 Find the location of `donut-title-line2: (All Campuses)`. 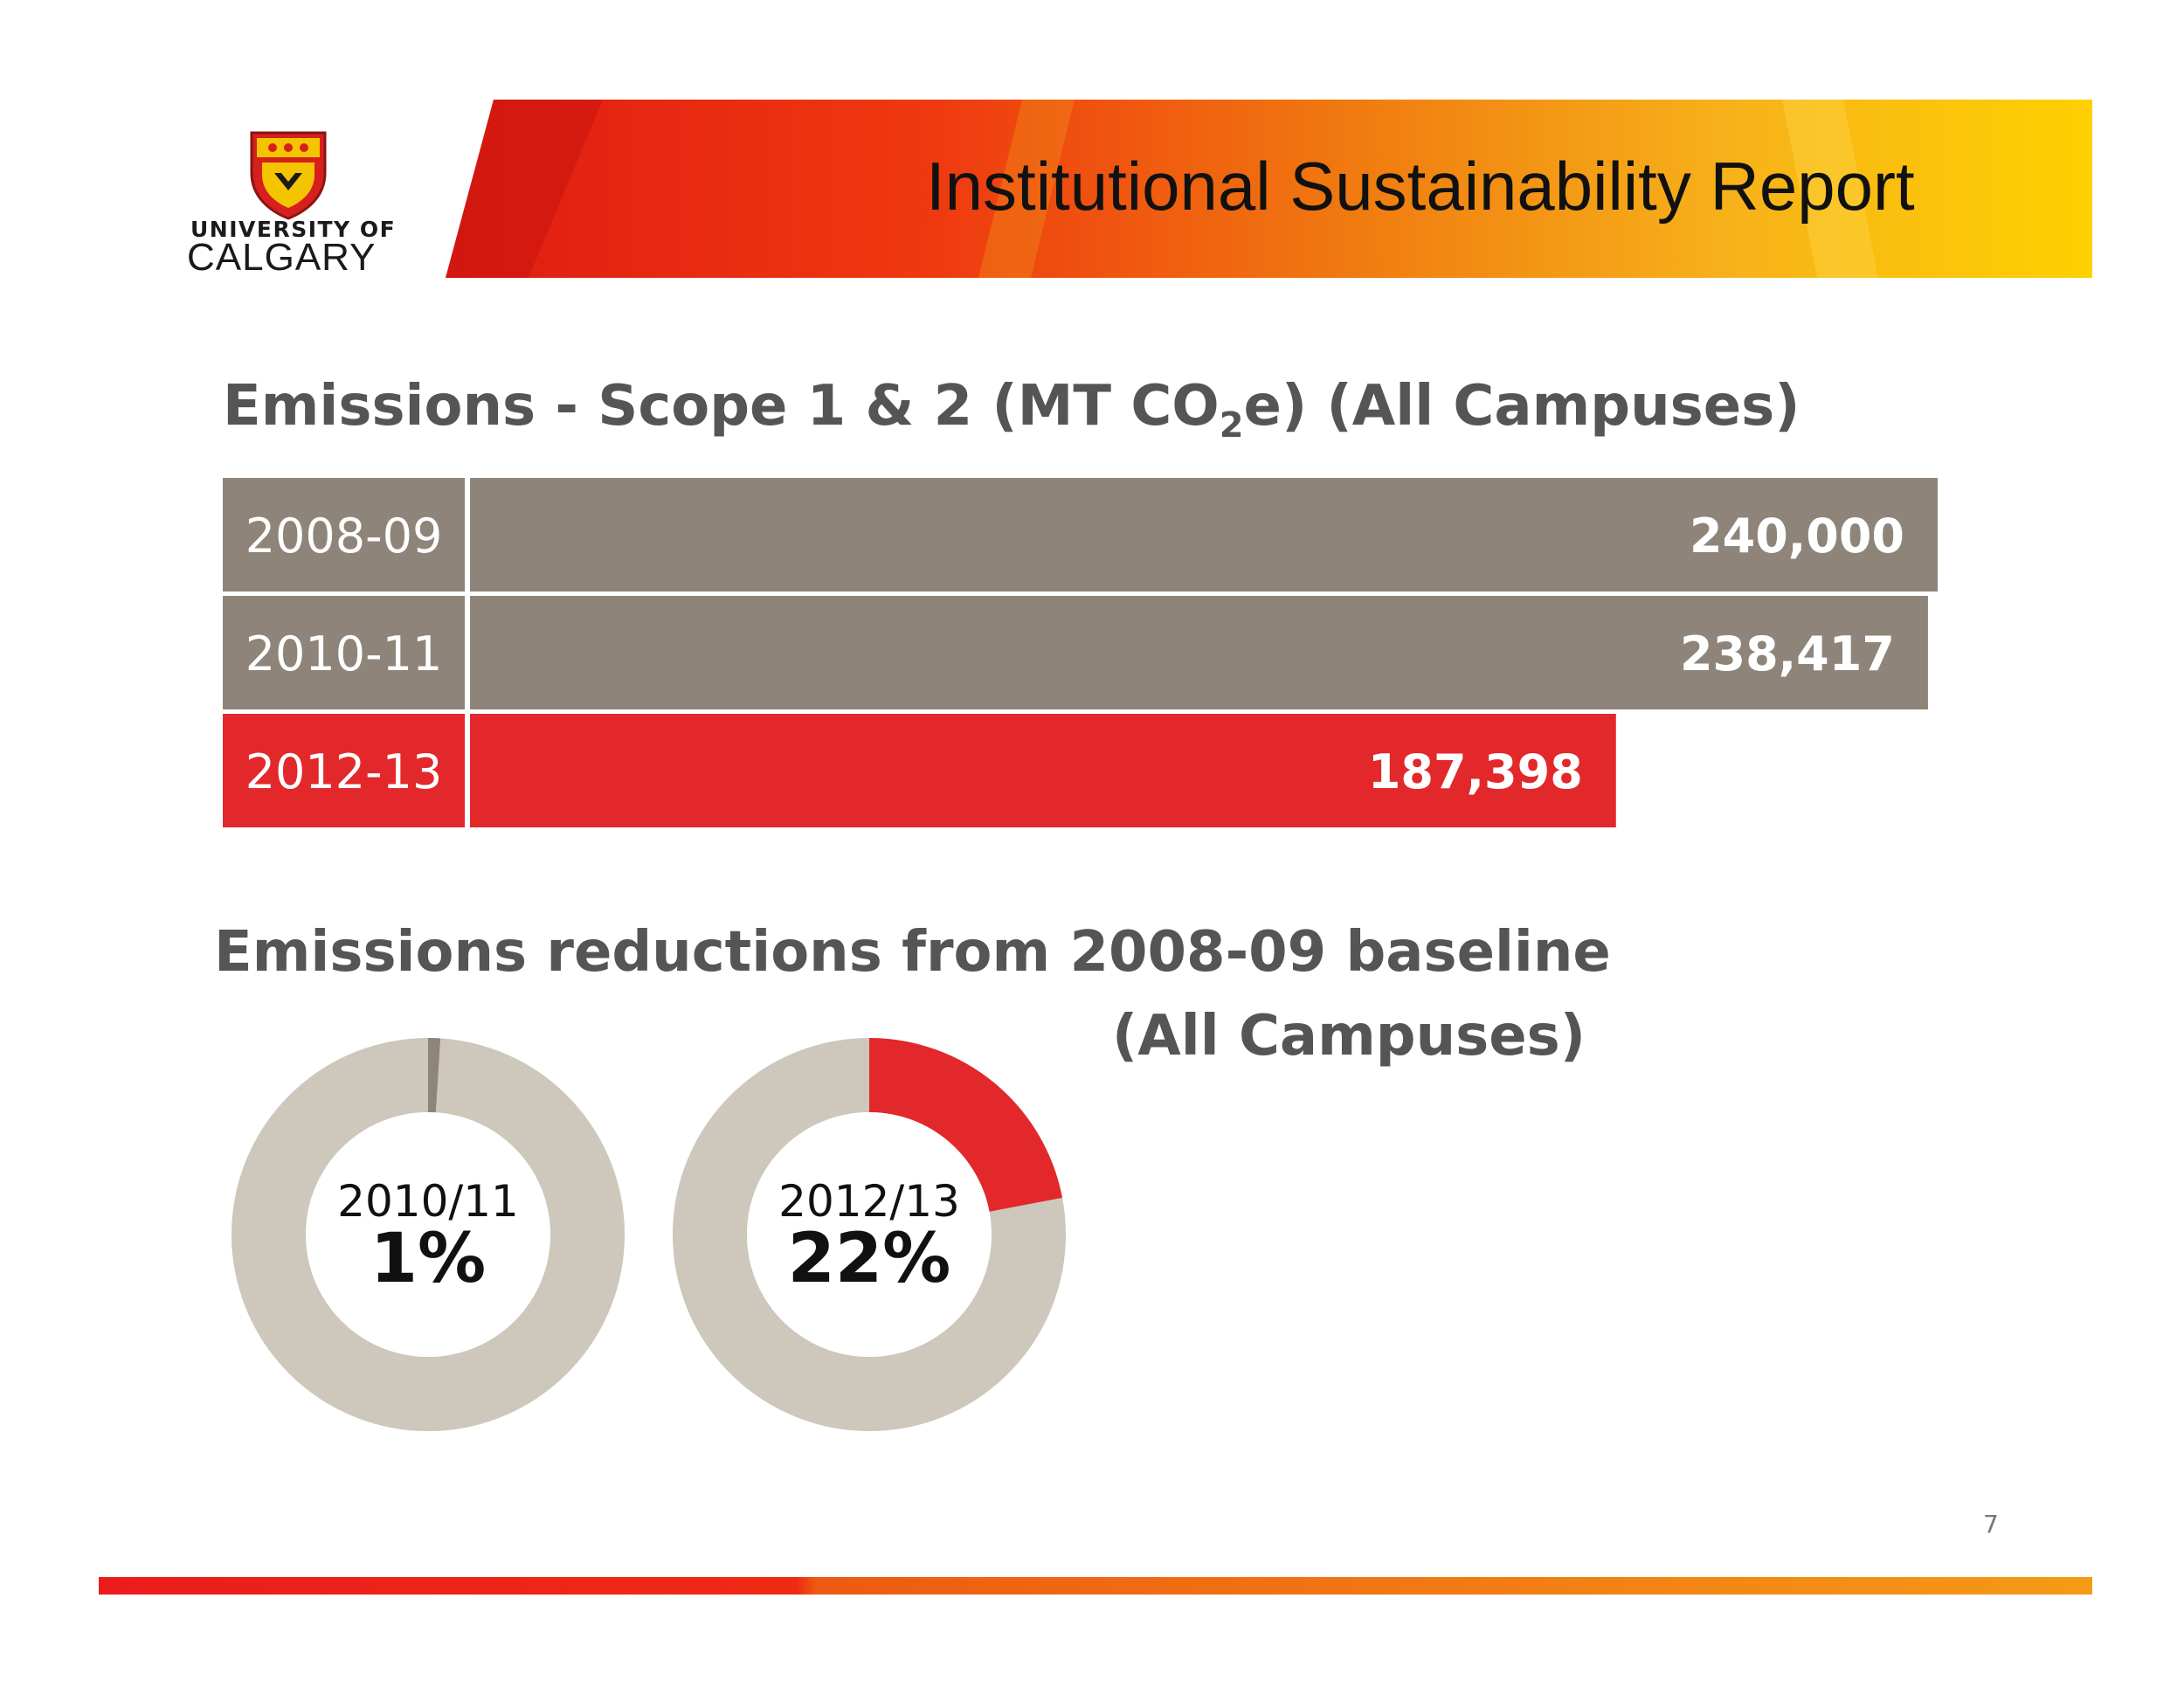

donut-title-line2: (All Campuses) is located at coordinates (1349, 1036).